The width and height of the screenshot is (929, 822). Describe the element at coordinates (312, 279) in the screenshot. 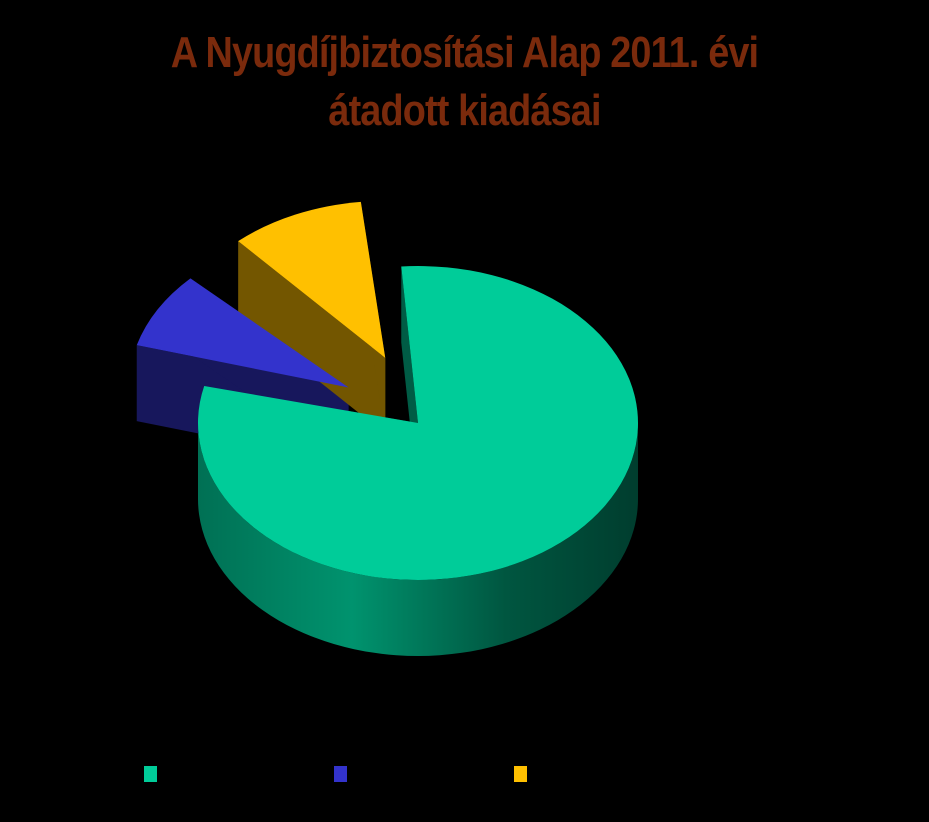

I see `slice-3-top` at that location.